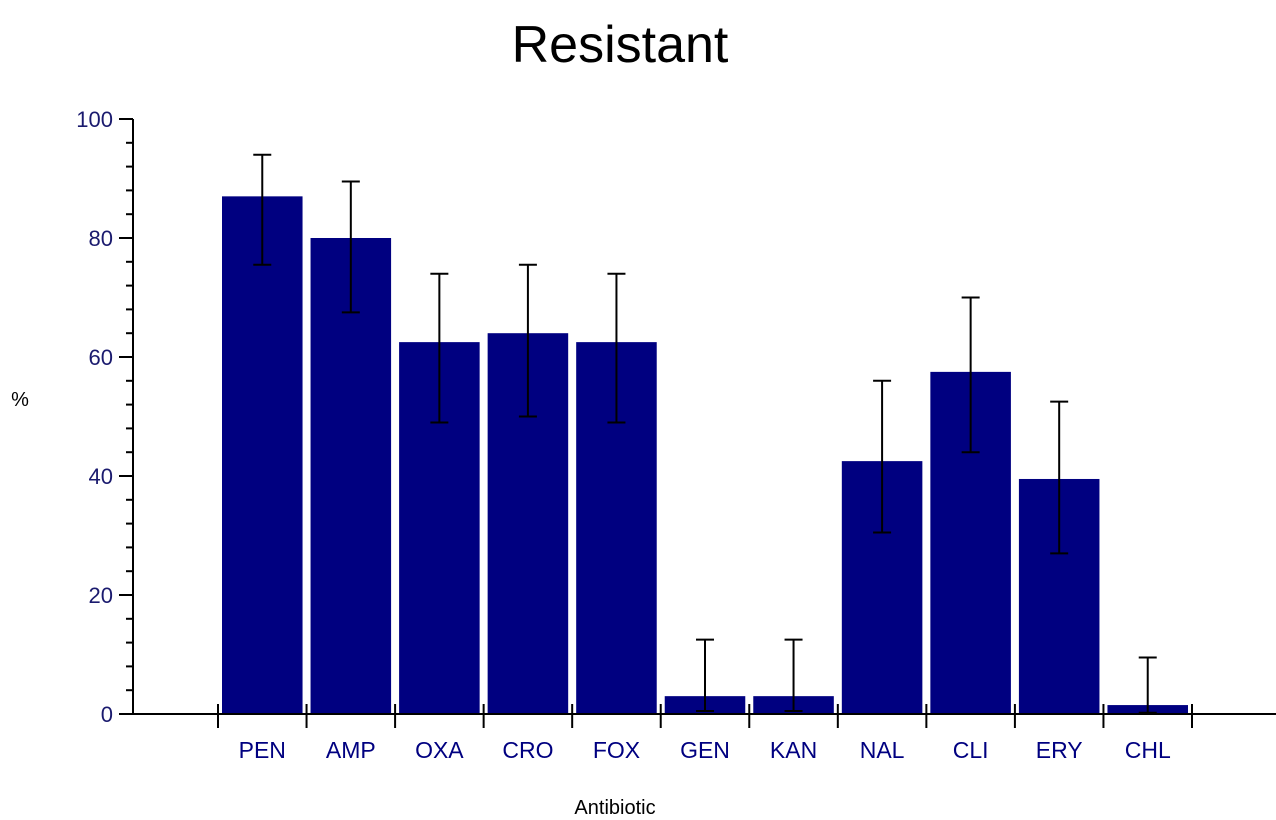 The height and width of the screenshot is (820, 1276). Describe the element at coordinates (1148, 750) in the screenshot. I see `x-tick-label-chl: CHL` at that location.